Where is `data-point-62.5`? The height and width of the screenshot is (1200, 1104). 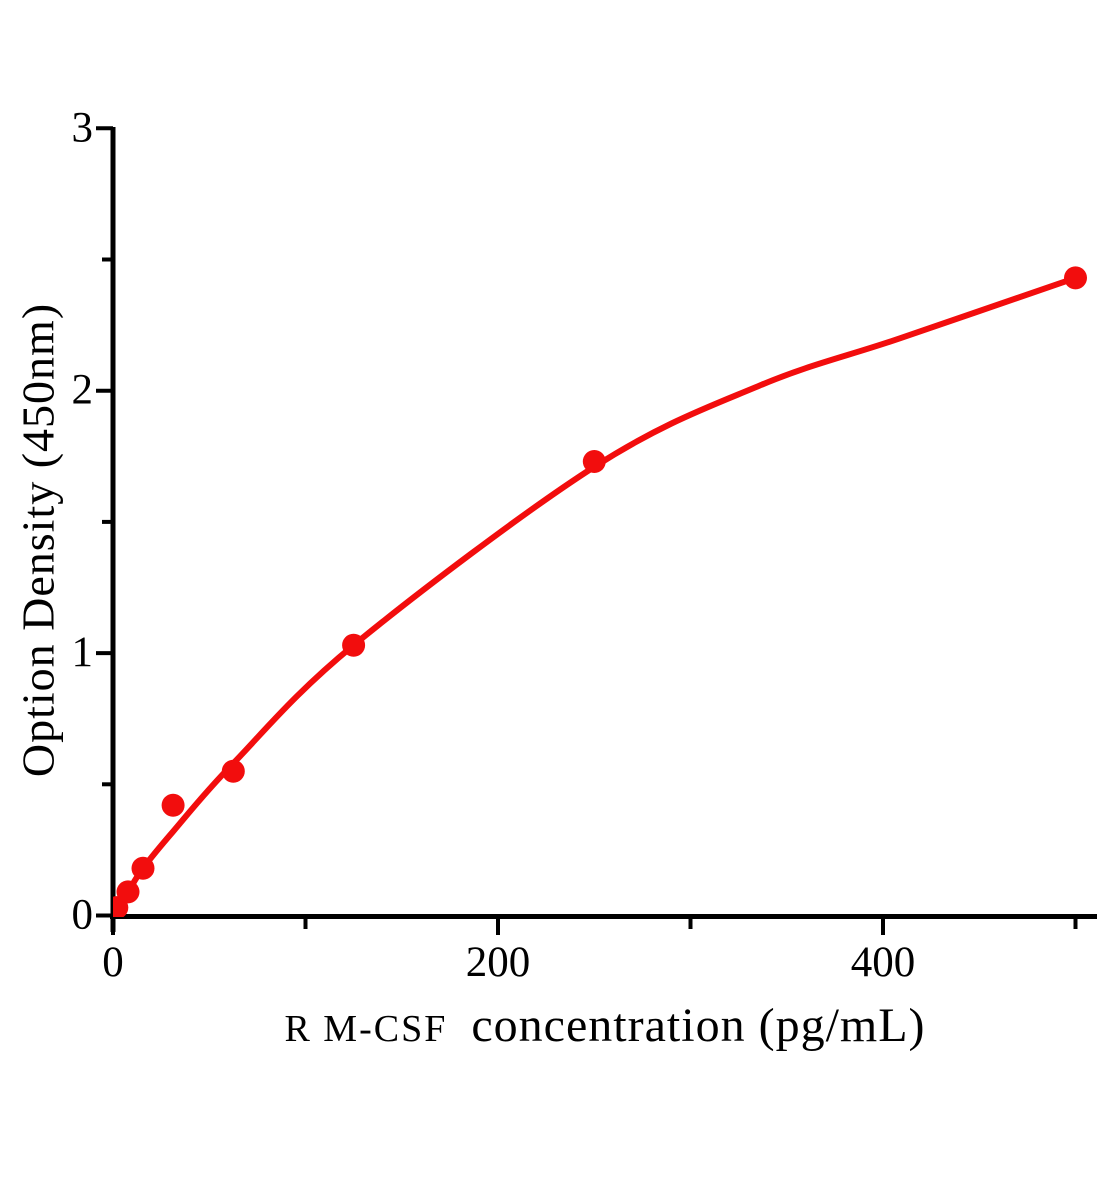 data-point-62.5 is located at coordinates (233, 771).